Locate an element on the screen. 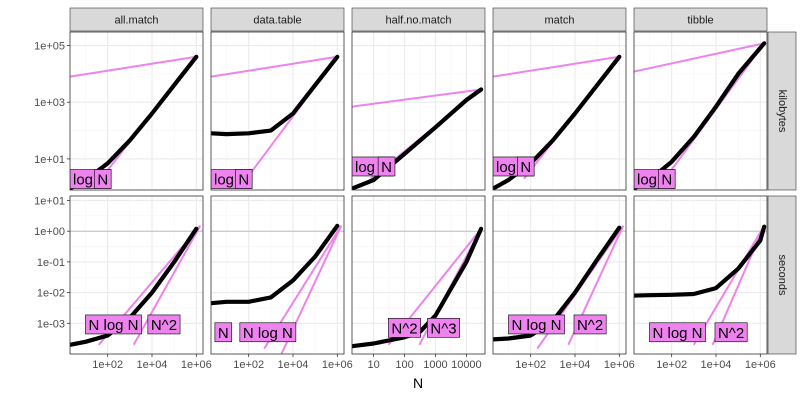 The width and height of the screenshot is (800, 400). strip-label-kilobytes: kilobytes is located at coordinates (782, 111).